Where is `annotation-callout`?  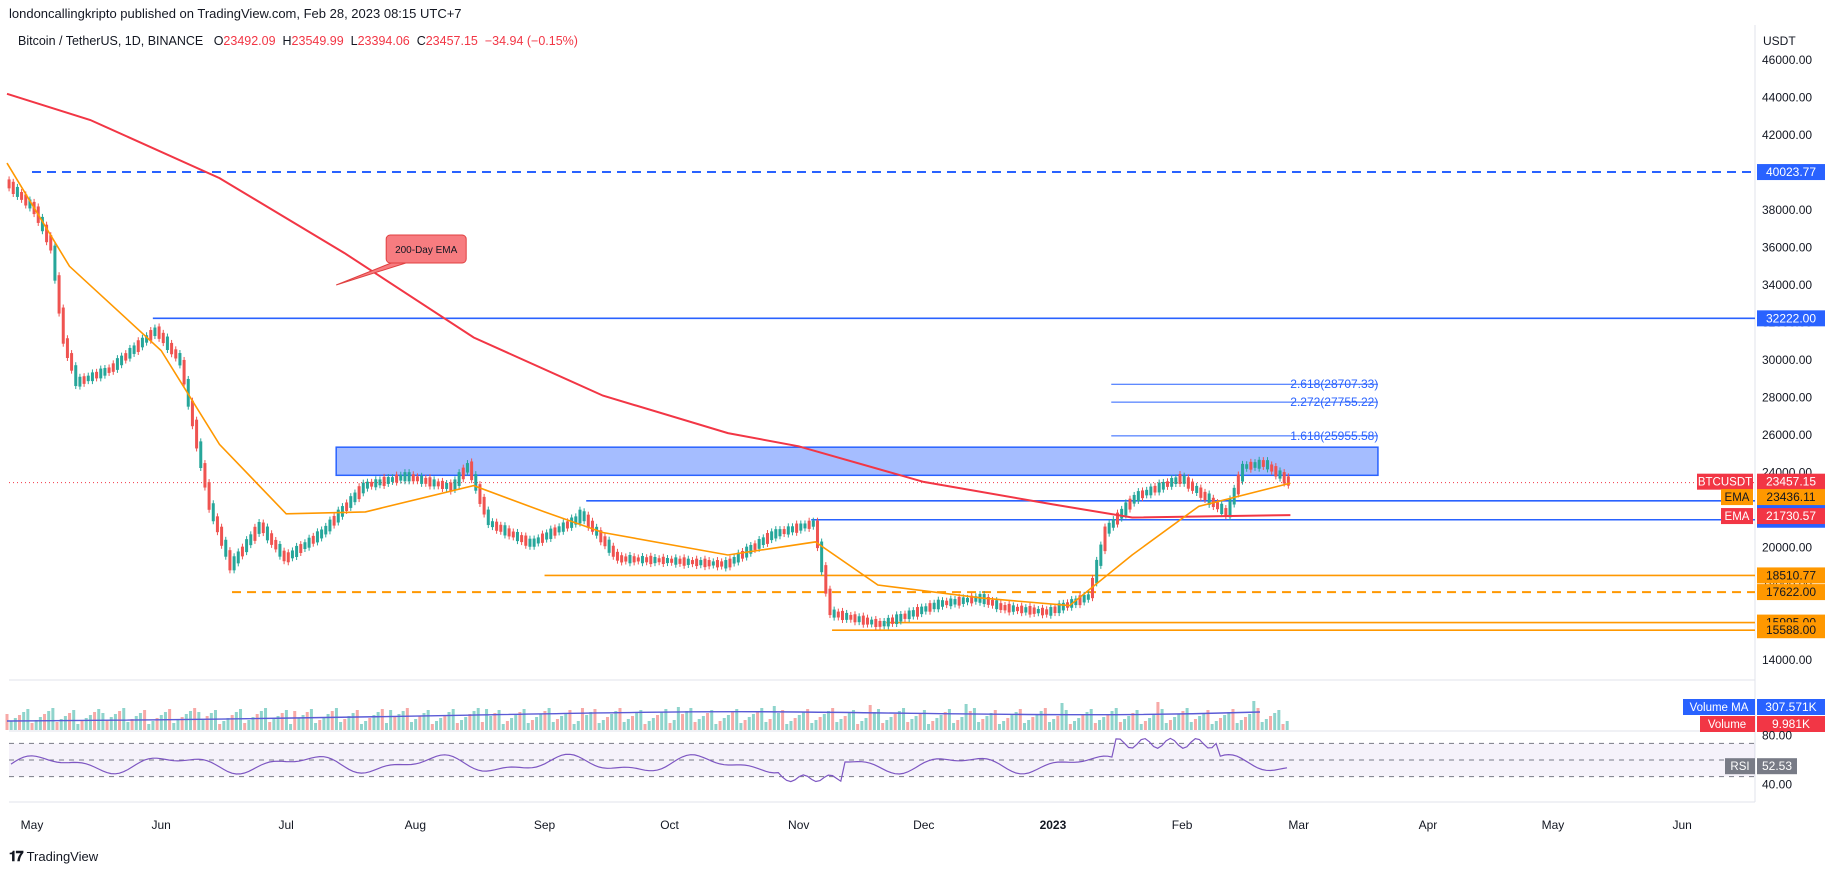
annotation-callout is located at coordinates (426, 249).